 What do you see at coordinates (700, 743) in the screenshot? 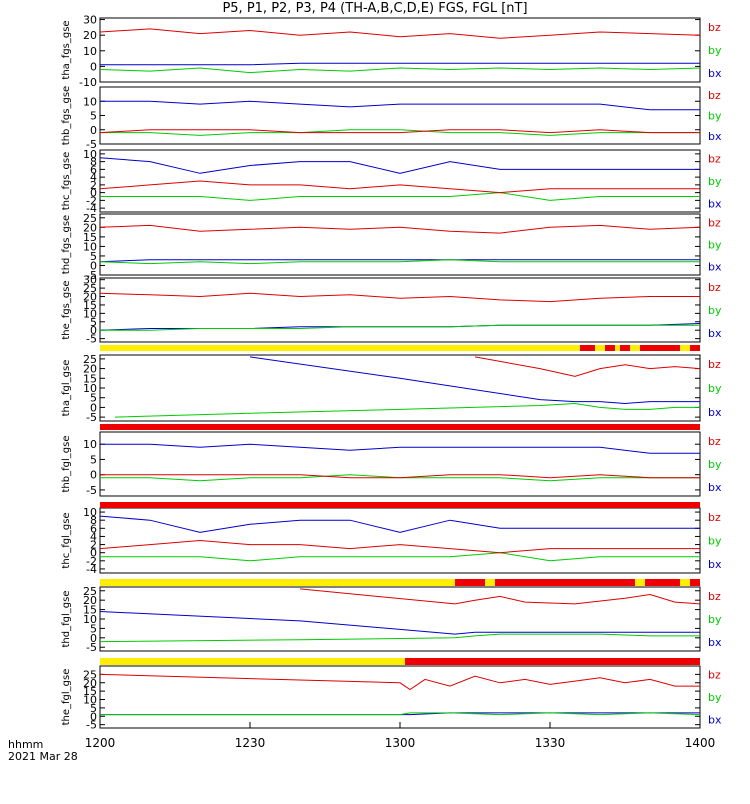
I see `x-tick-label: 1400` at bounding box center [700, 743].